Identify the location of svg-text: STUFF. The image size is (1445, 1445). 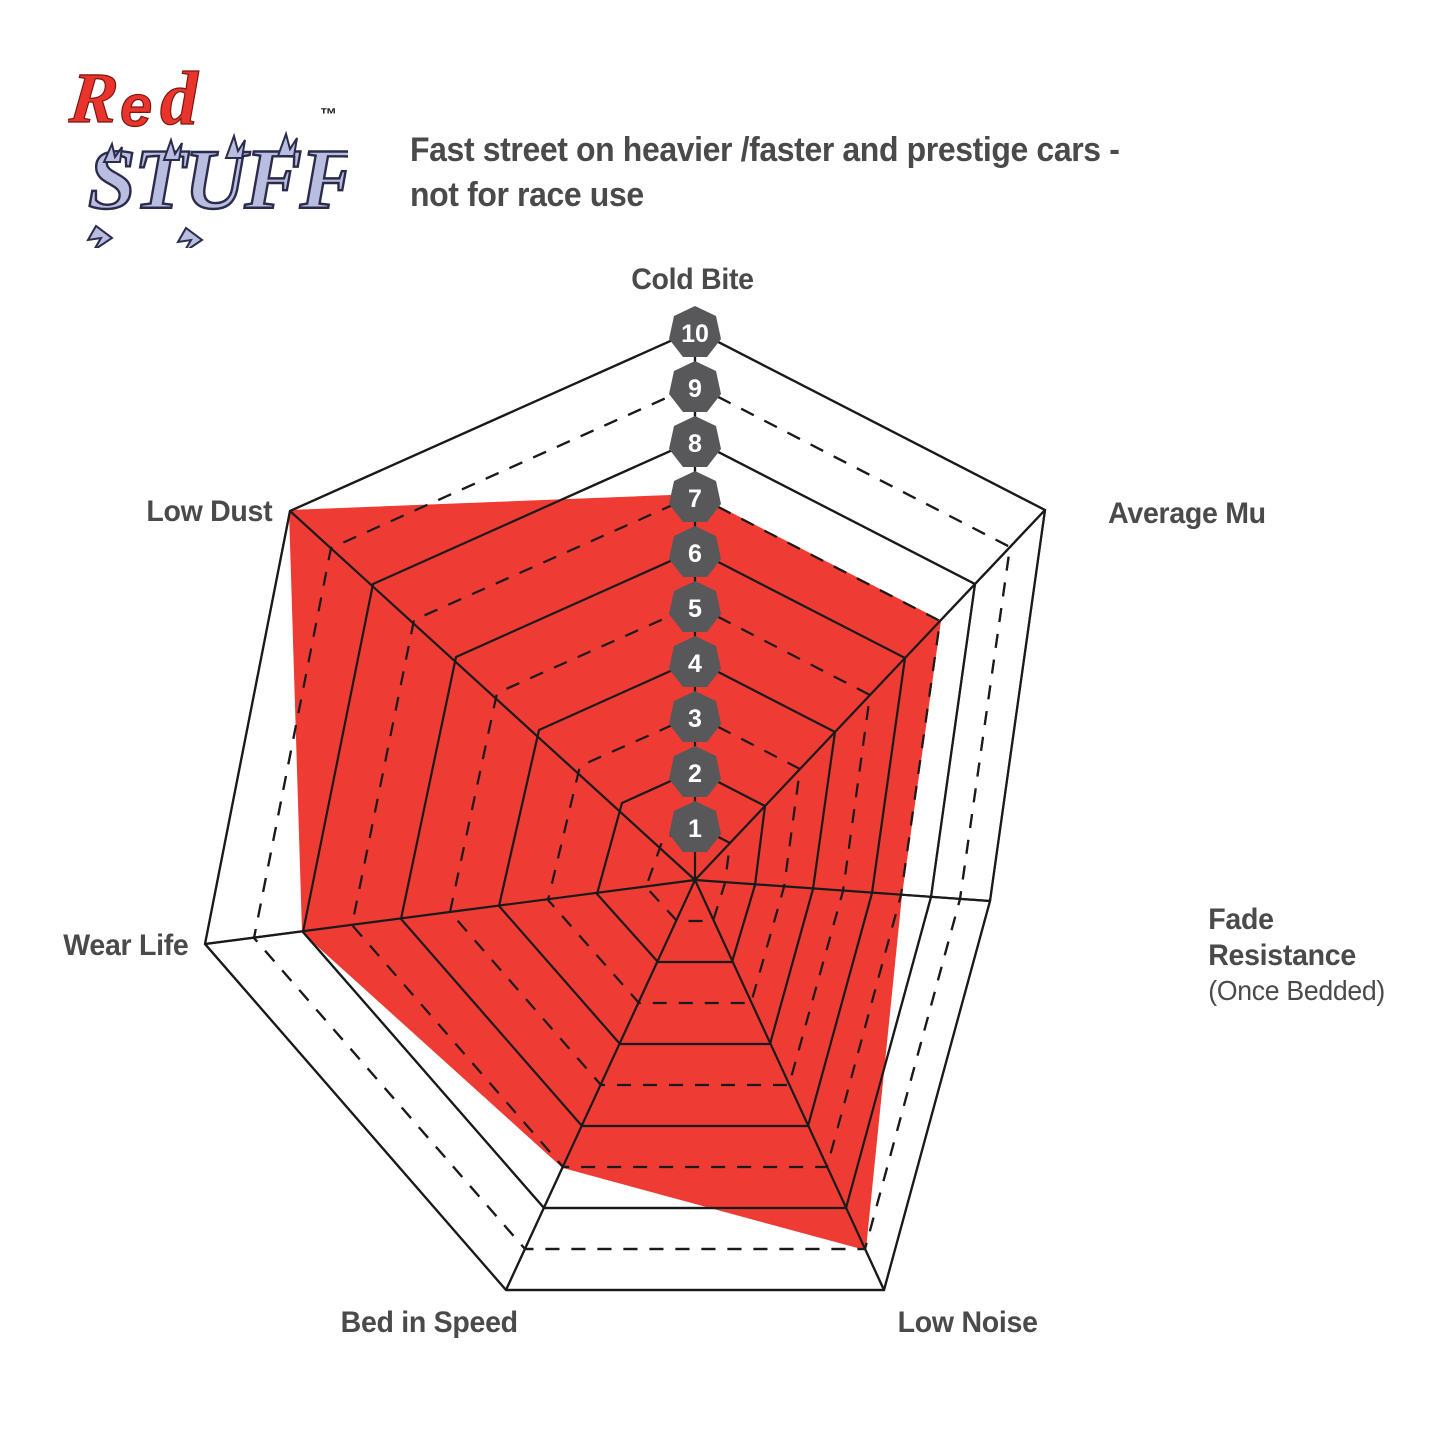
(218, 179).